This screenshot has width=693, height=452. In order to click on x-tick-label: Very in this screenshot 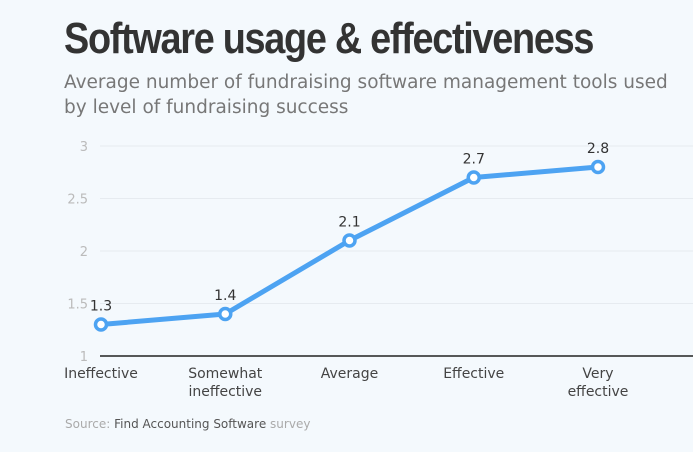, I will do `click(597, 374)`.